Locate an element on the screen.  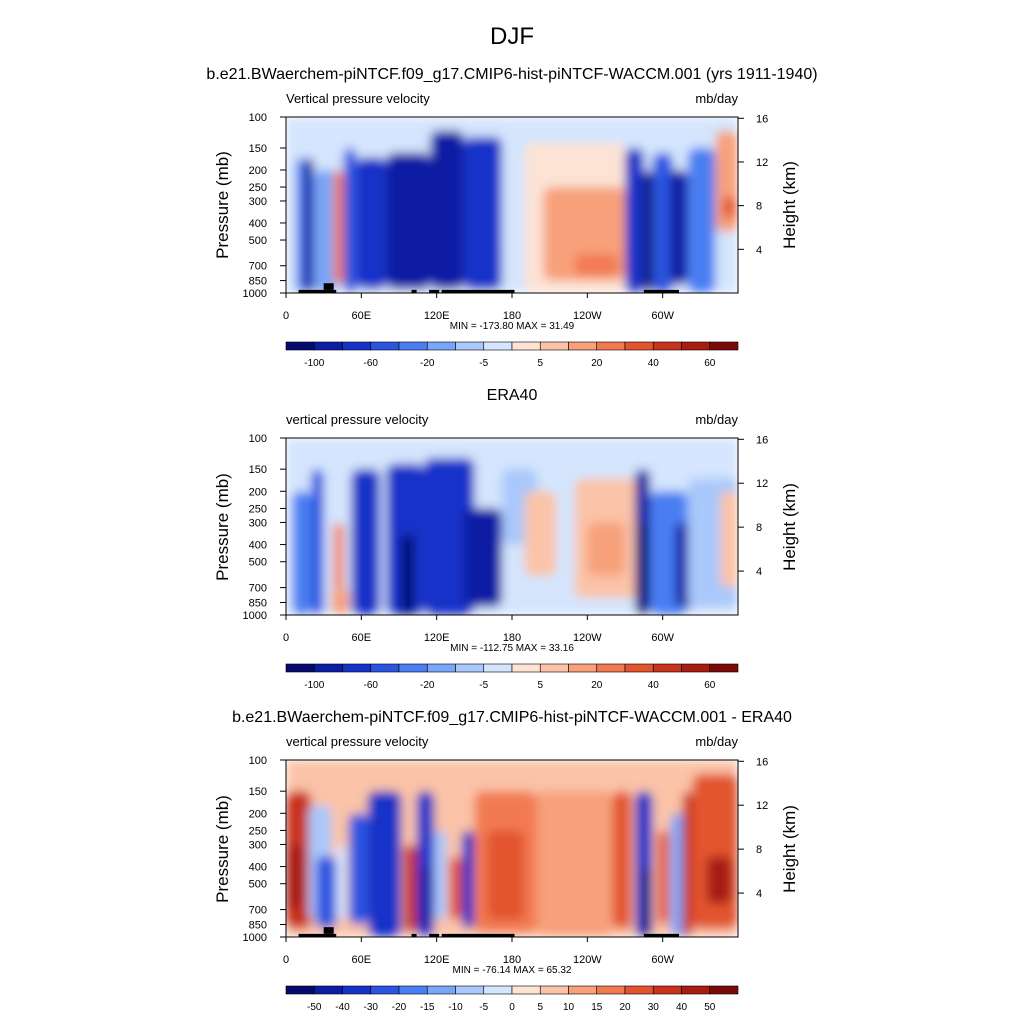
y-tick-label: 1000 is located at coordinates (255, 294).